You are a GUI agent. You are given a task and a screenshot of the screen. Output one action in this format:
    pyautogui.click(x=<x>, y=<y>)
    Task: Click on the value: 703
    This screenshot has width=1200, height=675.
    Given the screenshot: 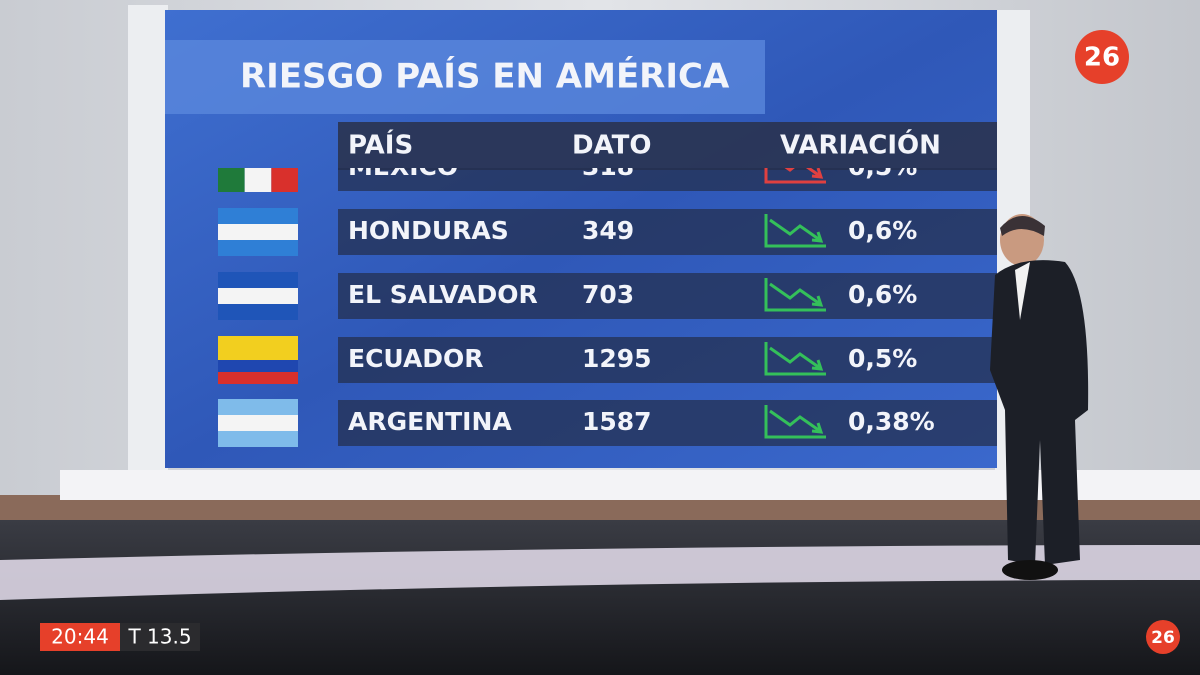 What is the action you would take?
    pyautogui.click(x=608, y=294)
    